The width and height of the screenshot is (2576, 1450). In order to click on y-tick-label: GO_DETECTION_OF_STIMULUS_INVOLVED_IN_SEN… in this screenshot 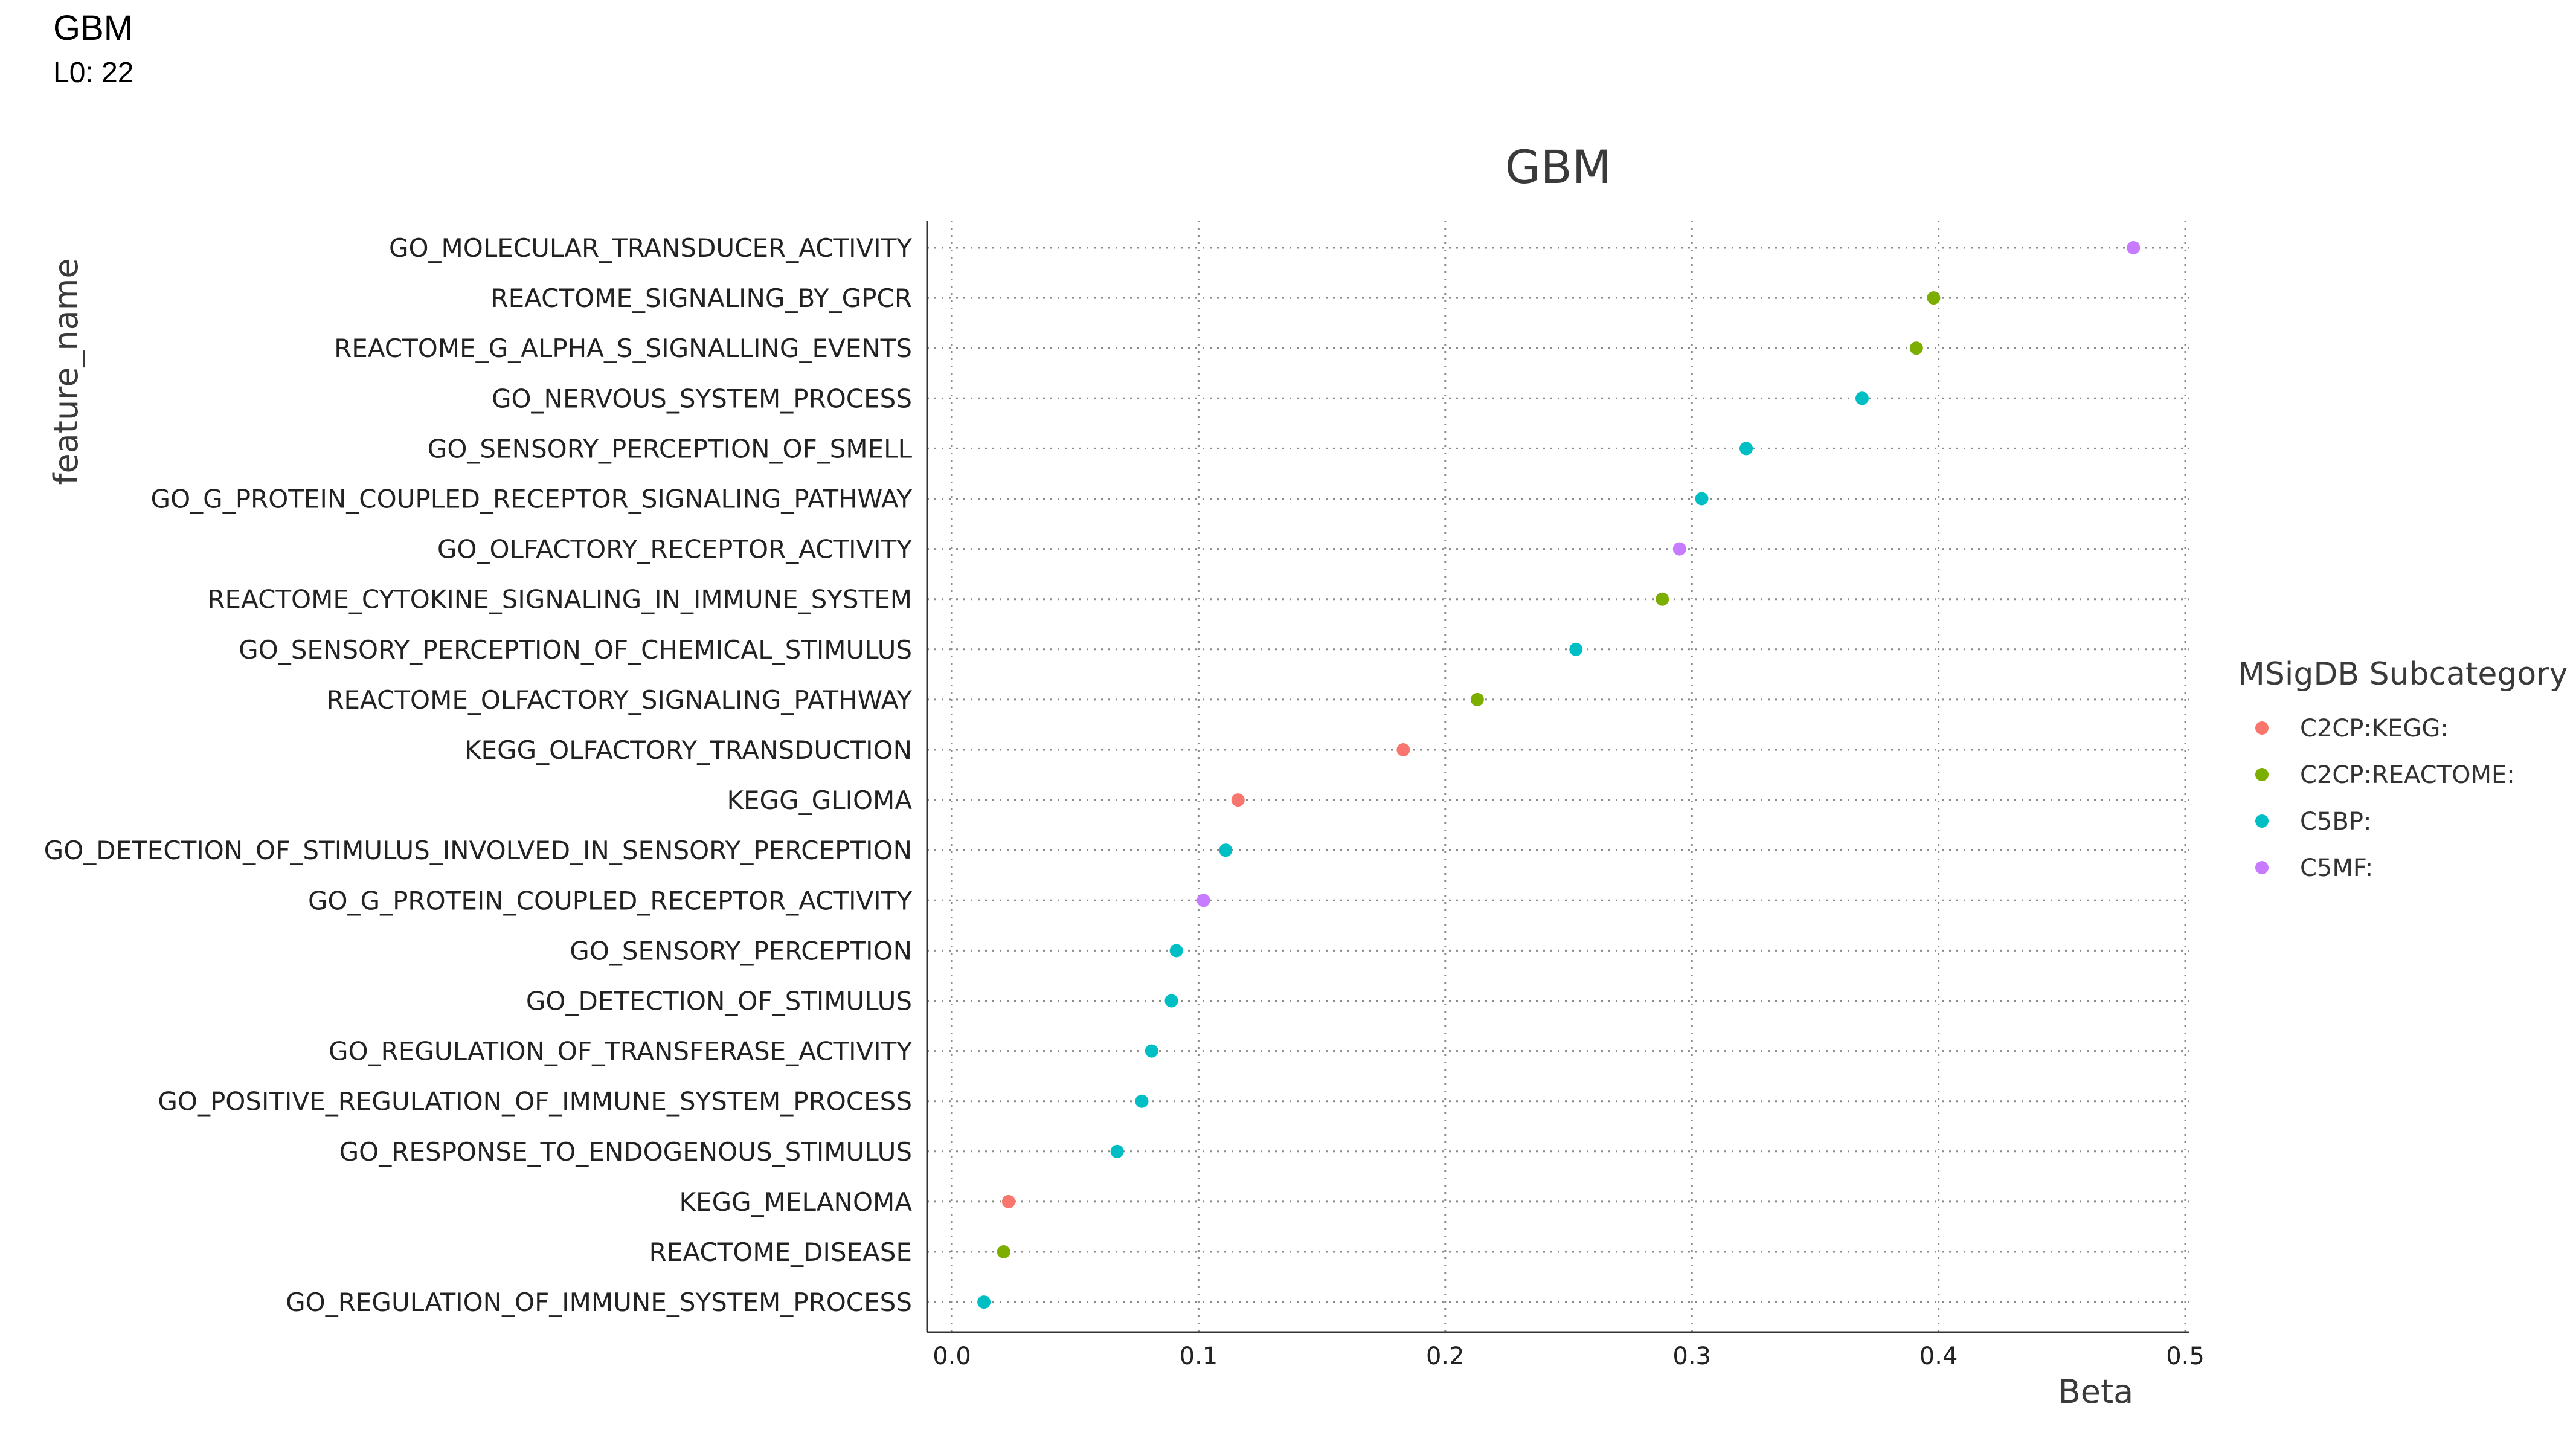, I will do `click(478, 850)`.